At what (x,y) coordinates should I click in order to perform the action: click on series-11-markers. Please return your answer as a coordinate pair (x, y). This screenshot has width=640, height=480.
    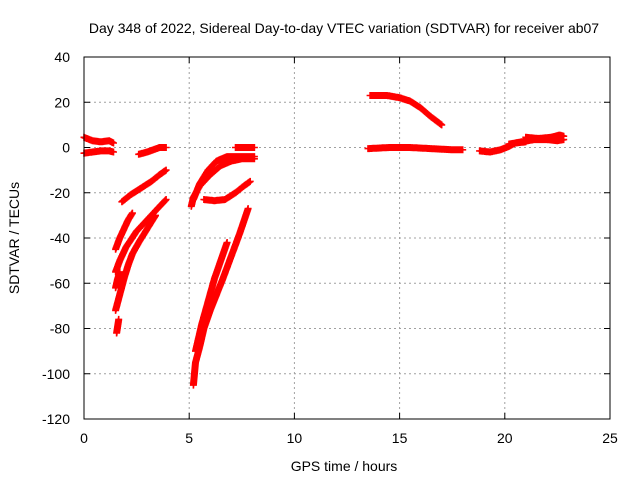
    Looking at the image, I should click on (223, 178).